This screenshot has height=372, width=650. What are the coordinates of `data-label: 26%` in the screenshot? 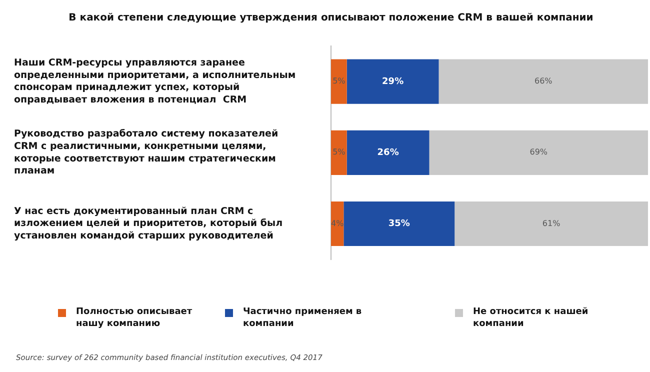 It's located at (388, 153).